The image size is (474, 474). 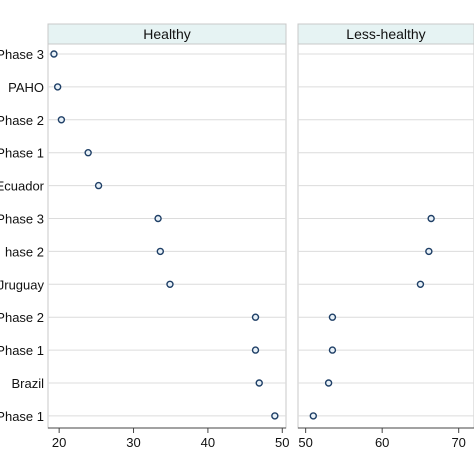 What do you see at coordinates (24, 251) in the screenshot?
I see `row-label: hase 2` at bounding box center [24, 251].